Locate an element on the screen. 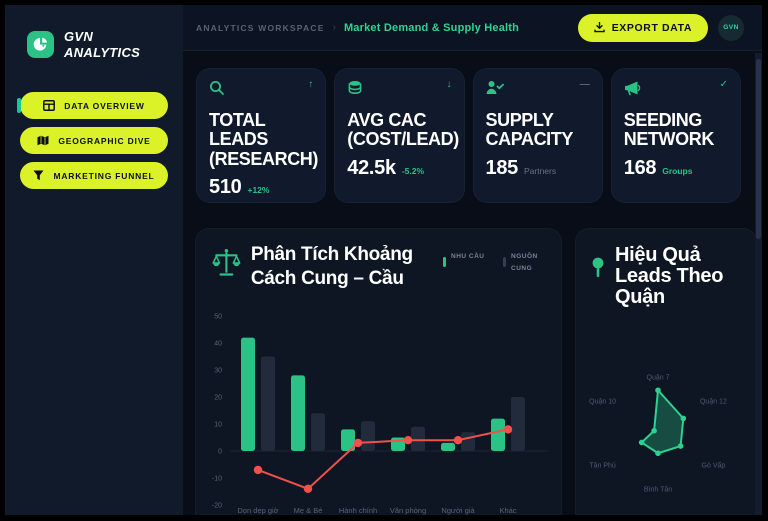  svg-text: 50 is located at coordinates (218, 317).